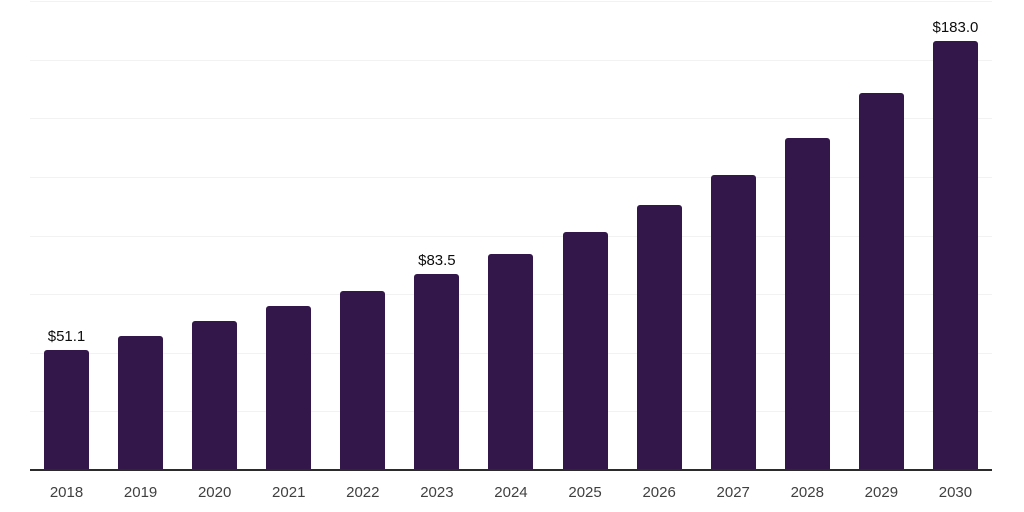  I want to click on x-tick-2030: 2030, so click(955, 492).